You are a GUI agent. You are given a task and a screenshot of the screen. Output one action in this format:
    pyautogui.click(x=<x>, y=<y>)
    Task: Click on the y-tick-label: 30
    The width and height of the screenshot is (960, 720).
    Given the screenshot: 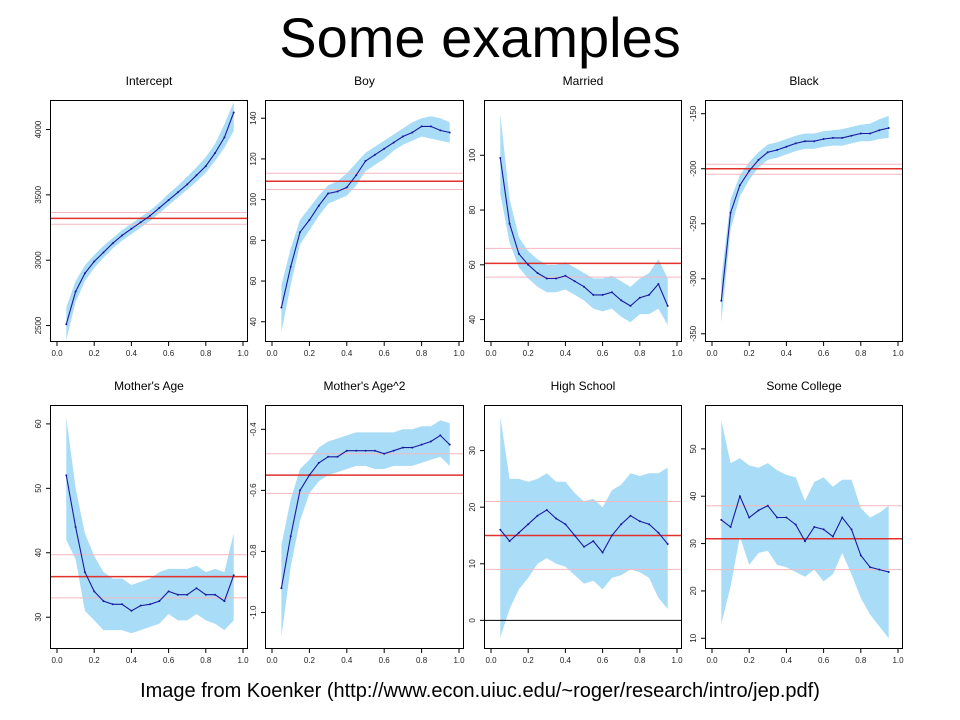 What is the action you would take?
    pyautogui.click(x=472, y=450)
    